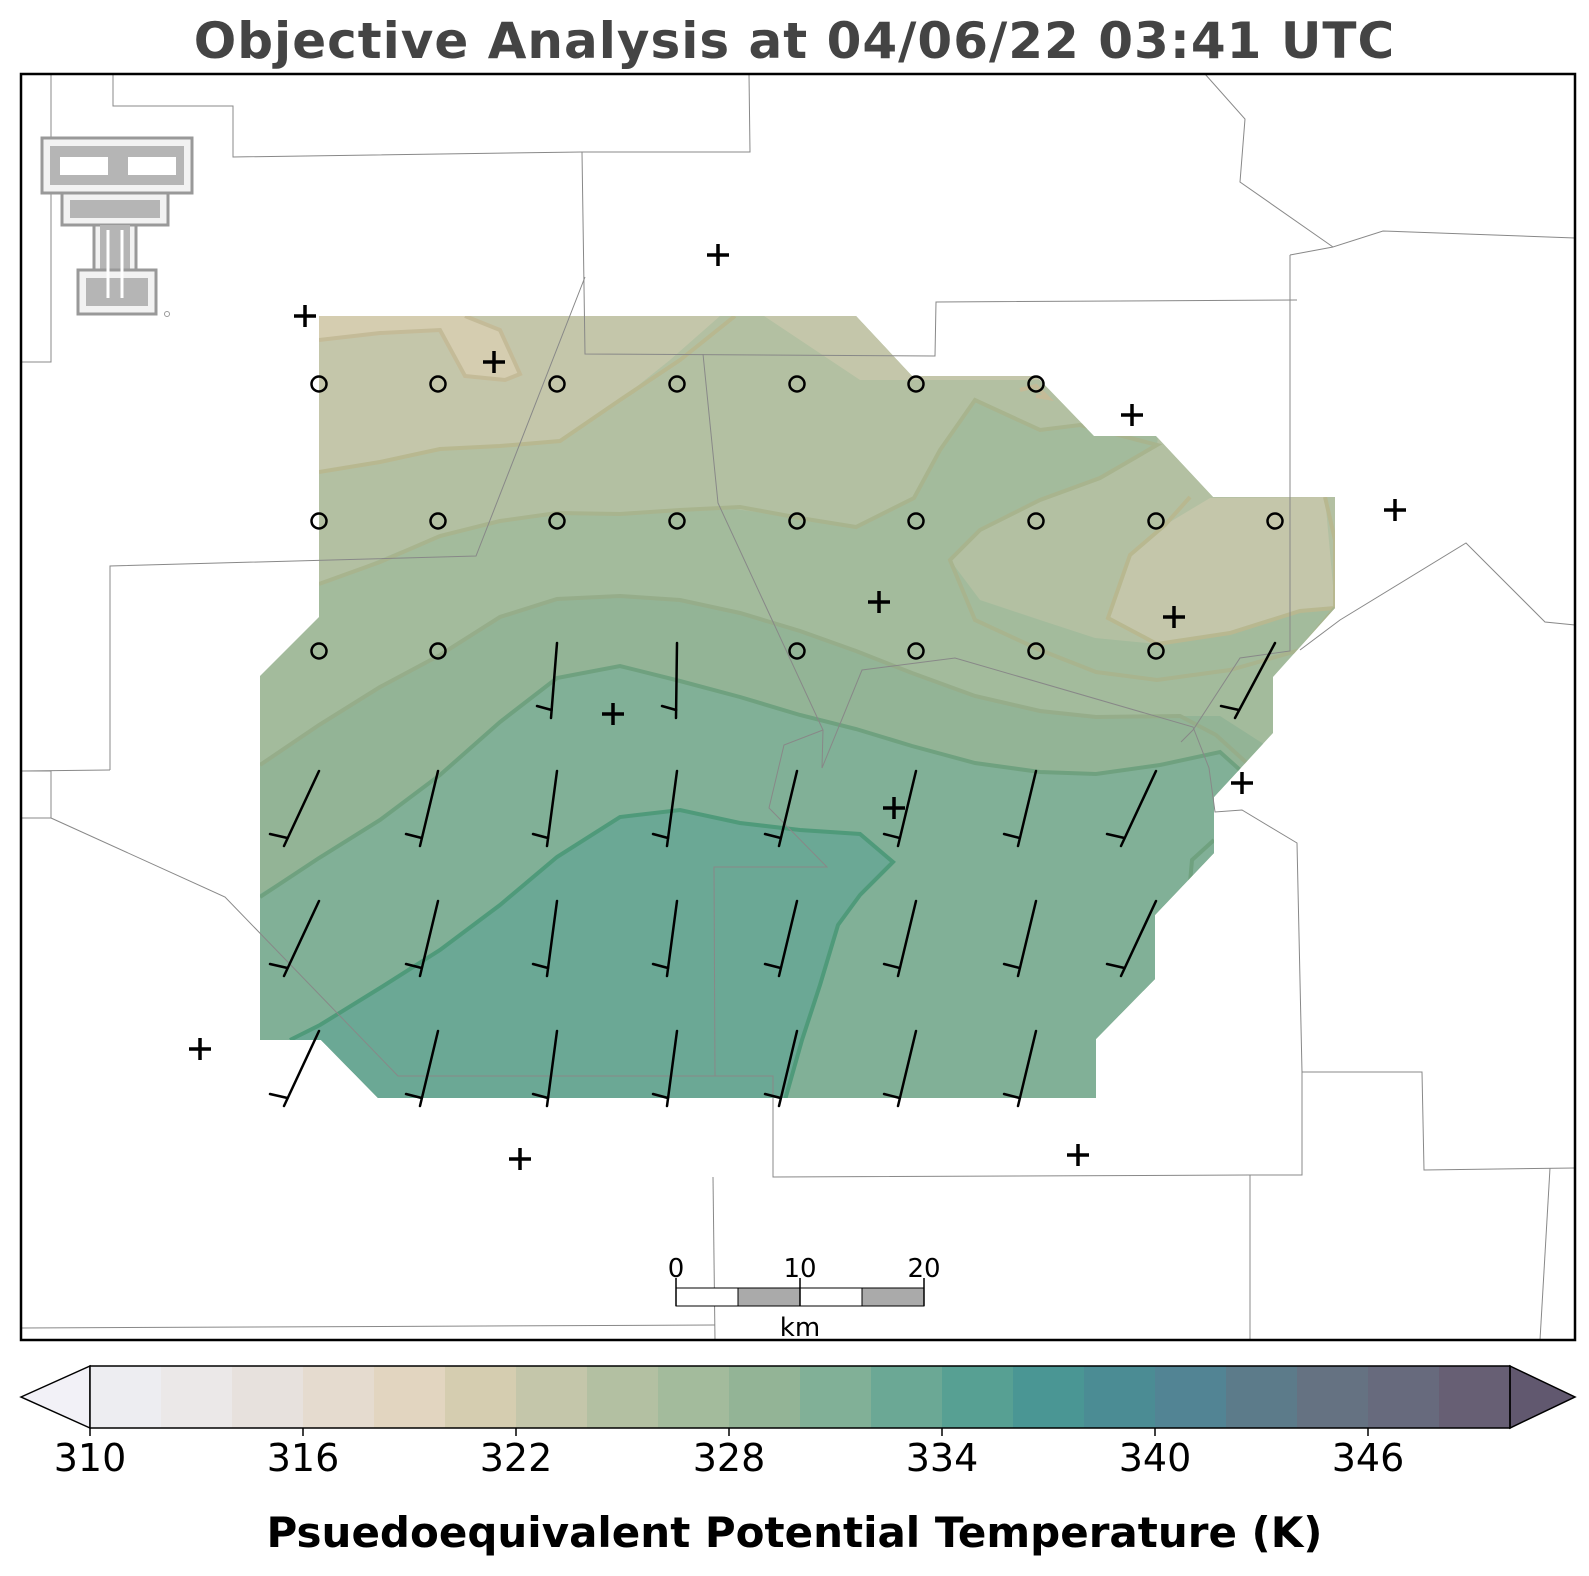  What do you see at coordinates (676, 1269) in the screenshot?
I see `scale-tick-0: 0` at bounding box center [676, 1269].